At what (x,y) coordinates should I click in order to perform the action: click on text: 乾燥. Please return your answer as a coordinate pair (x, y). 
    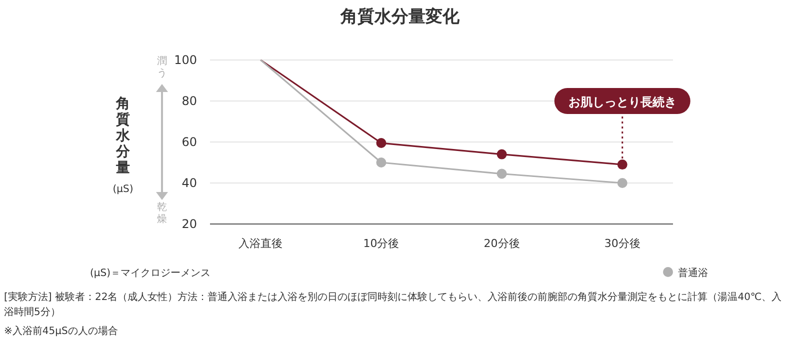
    Looking at the image, I should click on (162, 213).